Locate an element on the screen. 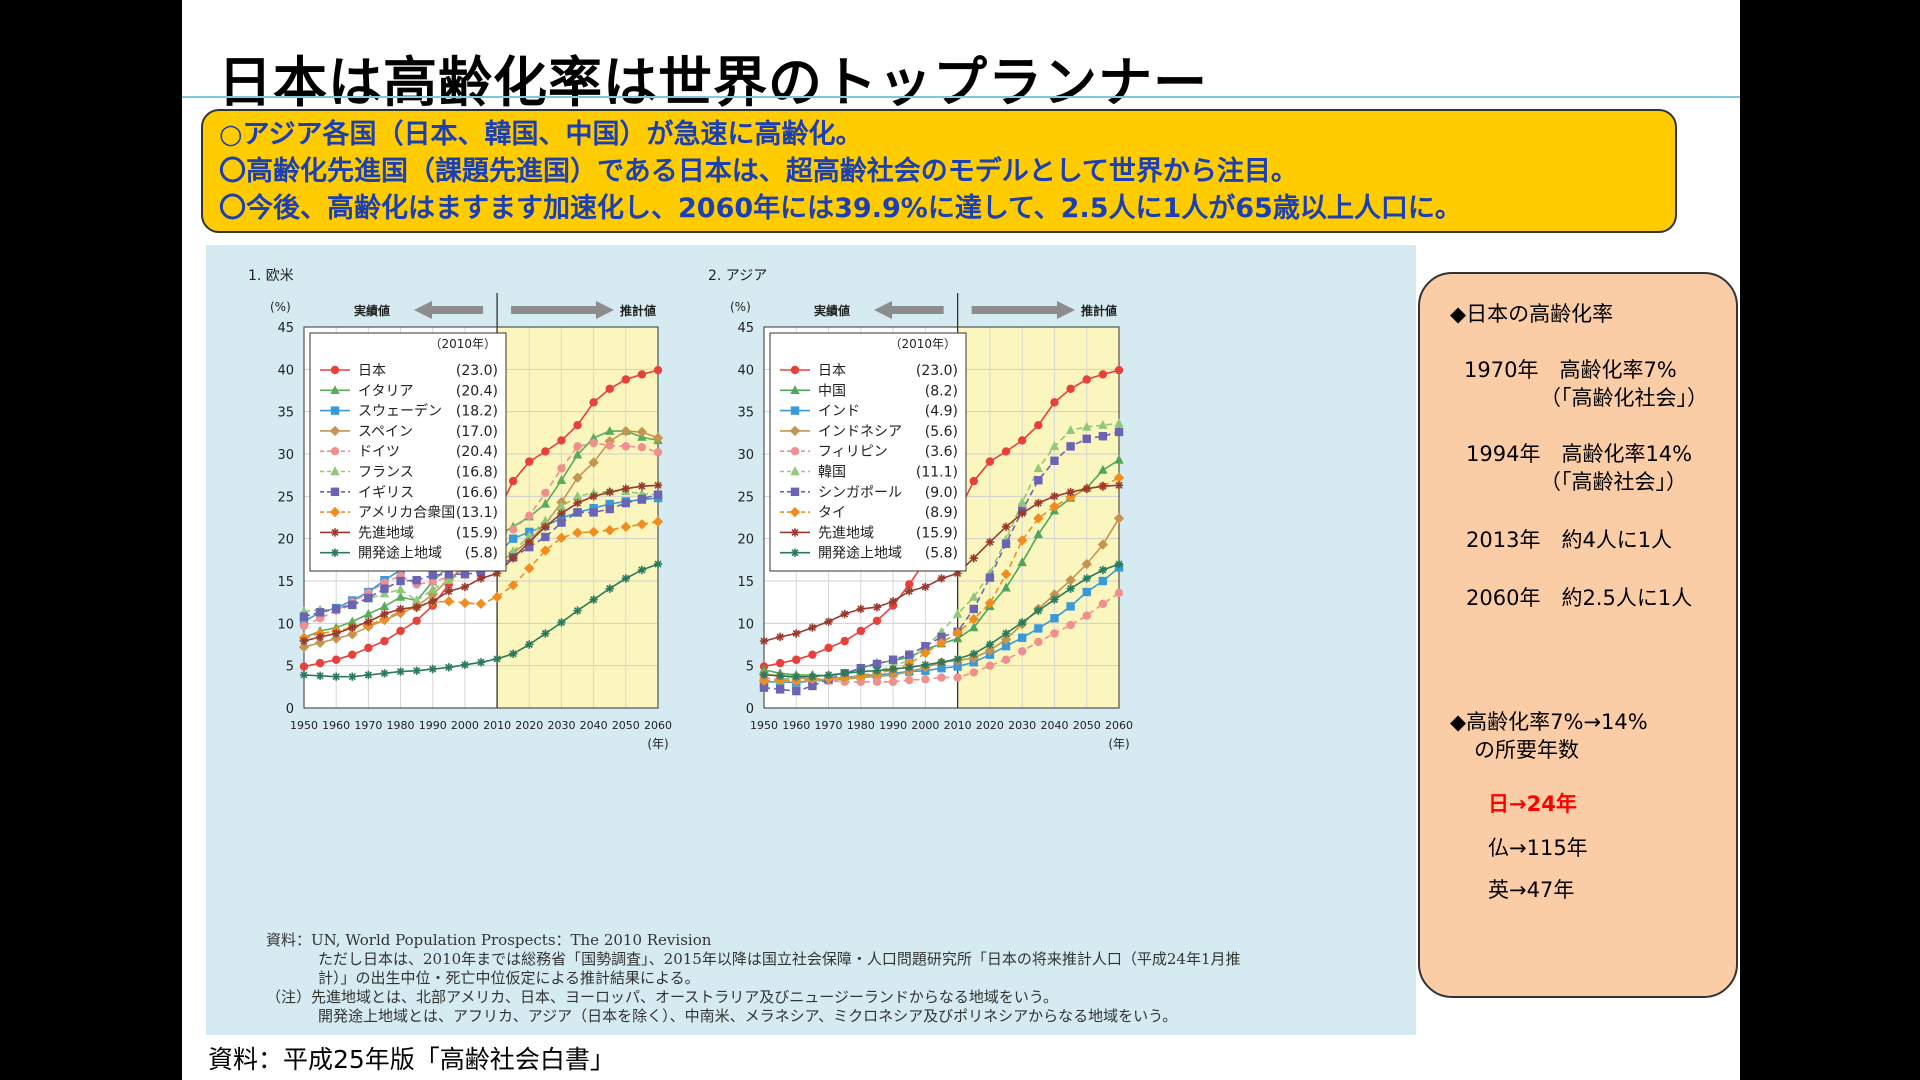  legend-value: (5.8) is located at coordinates (481, 554).